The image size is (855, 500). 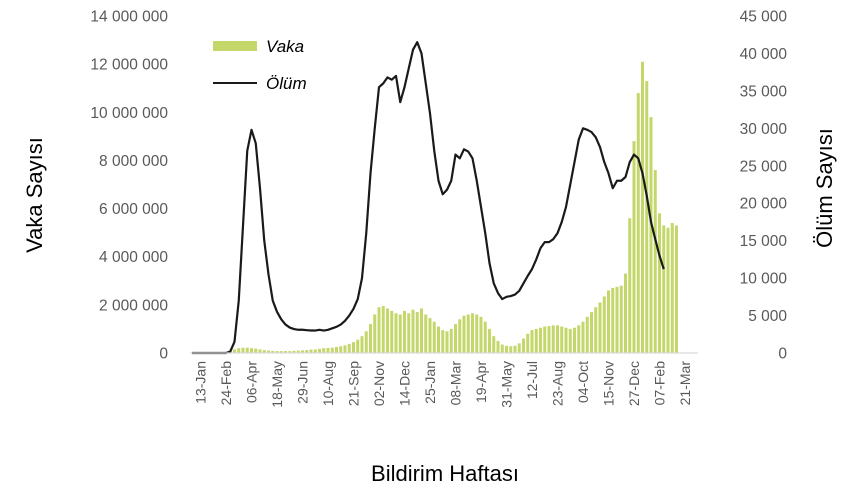 What do you see at coordinates (764, 166) in the screenshot?
I see `y-right-tick-label: 25 000` at bounding box center [764, 166].